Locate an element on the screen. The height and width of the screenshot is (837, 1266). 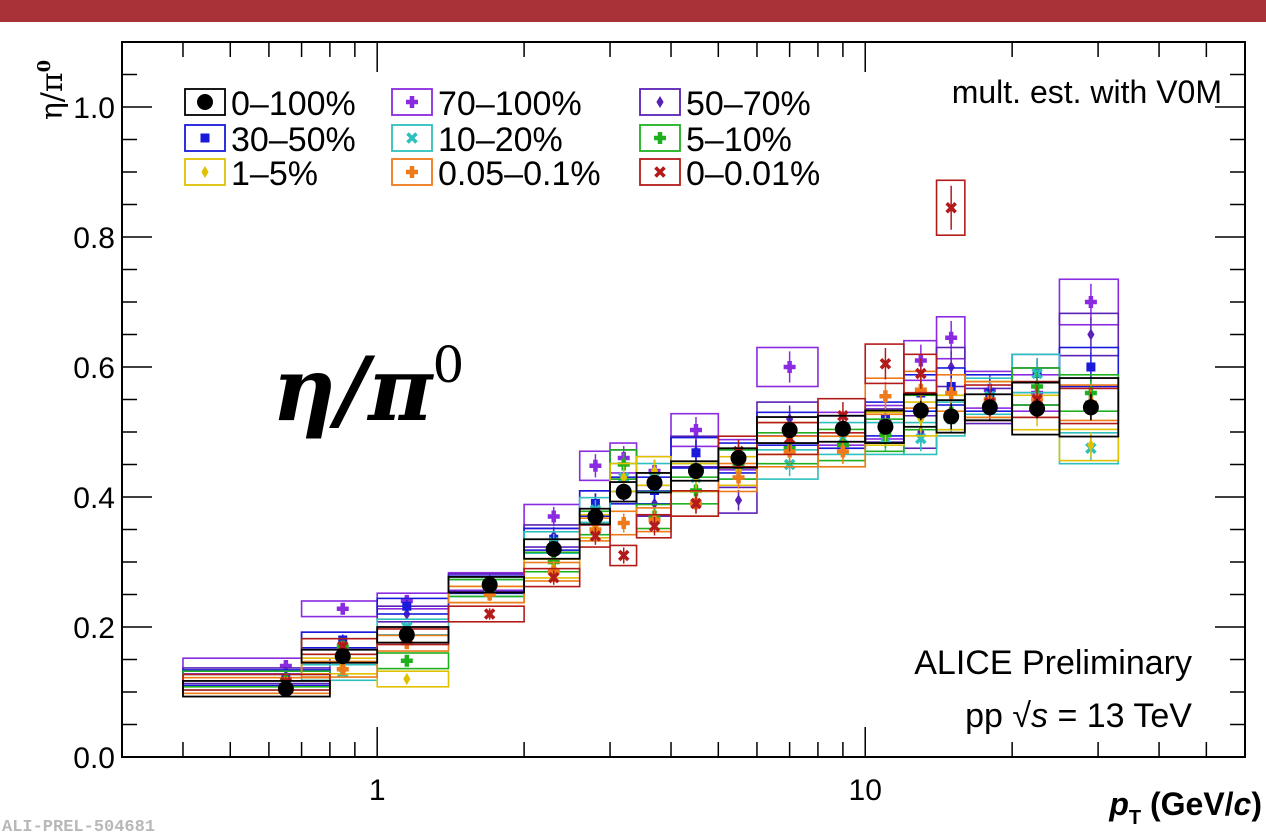
big-ratio-label: η/π0 is located at coordinates (368, 388).